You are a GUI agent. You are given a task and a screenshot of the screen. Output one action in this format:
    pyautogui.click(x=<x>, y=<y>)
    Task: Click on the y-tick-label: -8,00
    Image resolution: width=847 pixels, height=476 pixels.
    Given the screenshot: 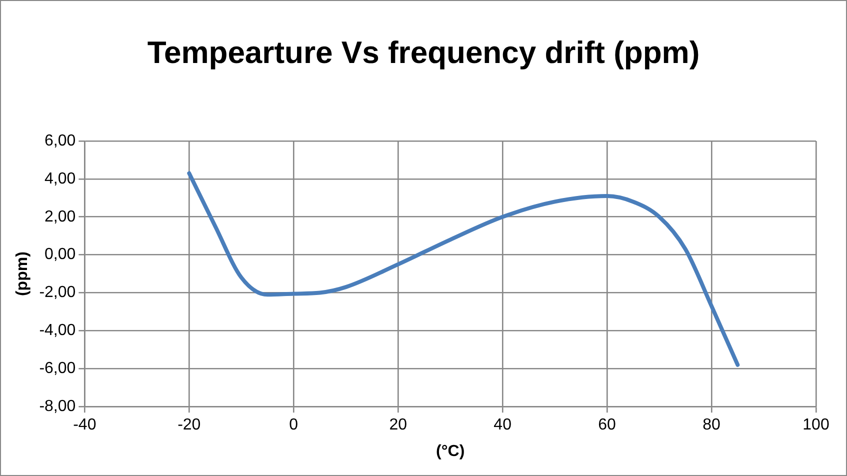 What is the action you would take?
    pyautogui.click(x=57, y=407)
    